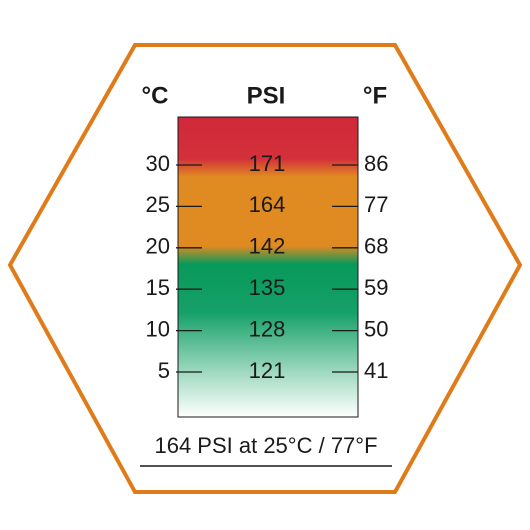 The height and width of the screenshot is (530, 530). I want to click on celsius-label: 10, so click(158, 328).